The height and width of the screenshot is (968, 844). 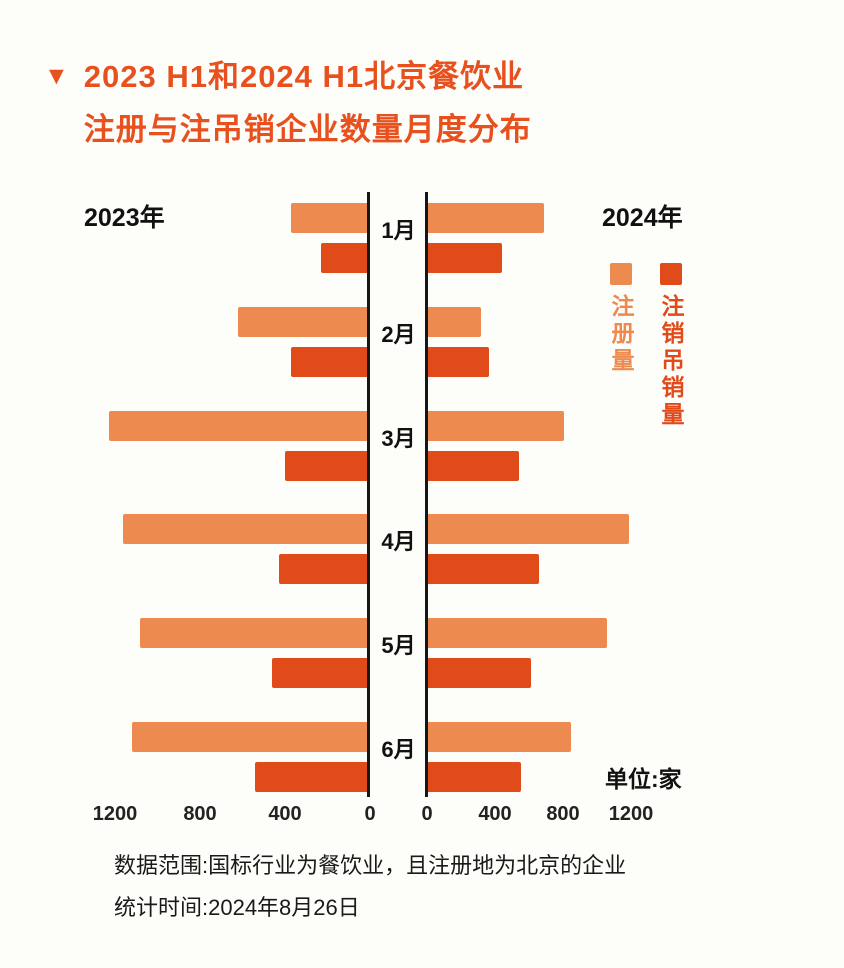 I want to click on legend-swatch-deregistrations, so click(x=671, y=274).